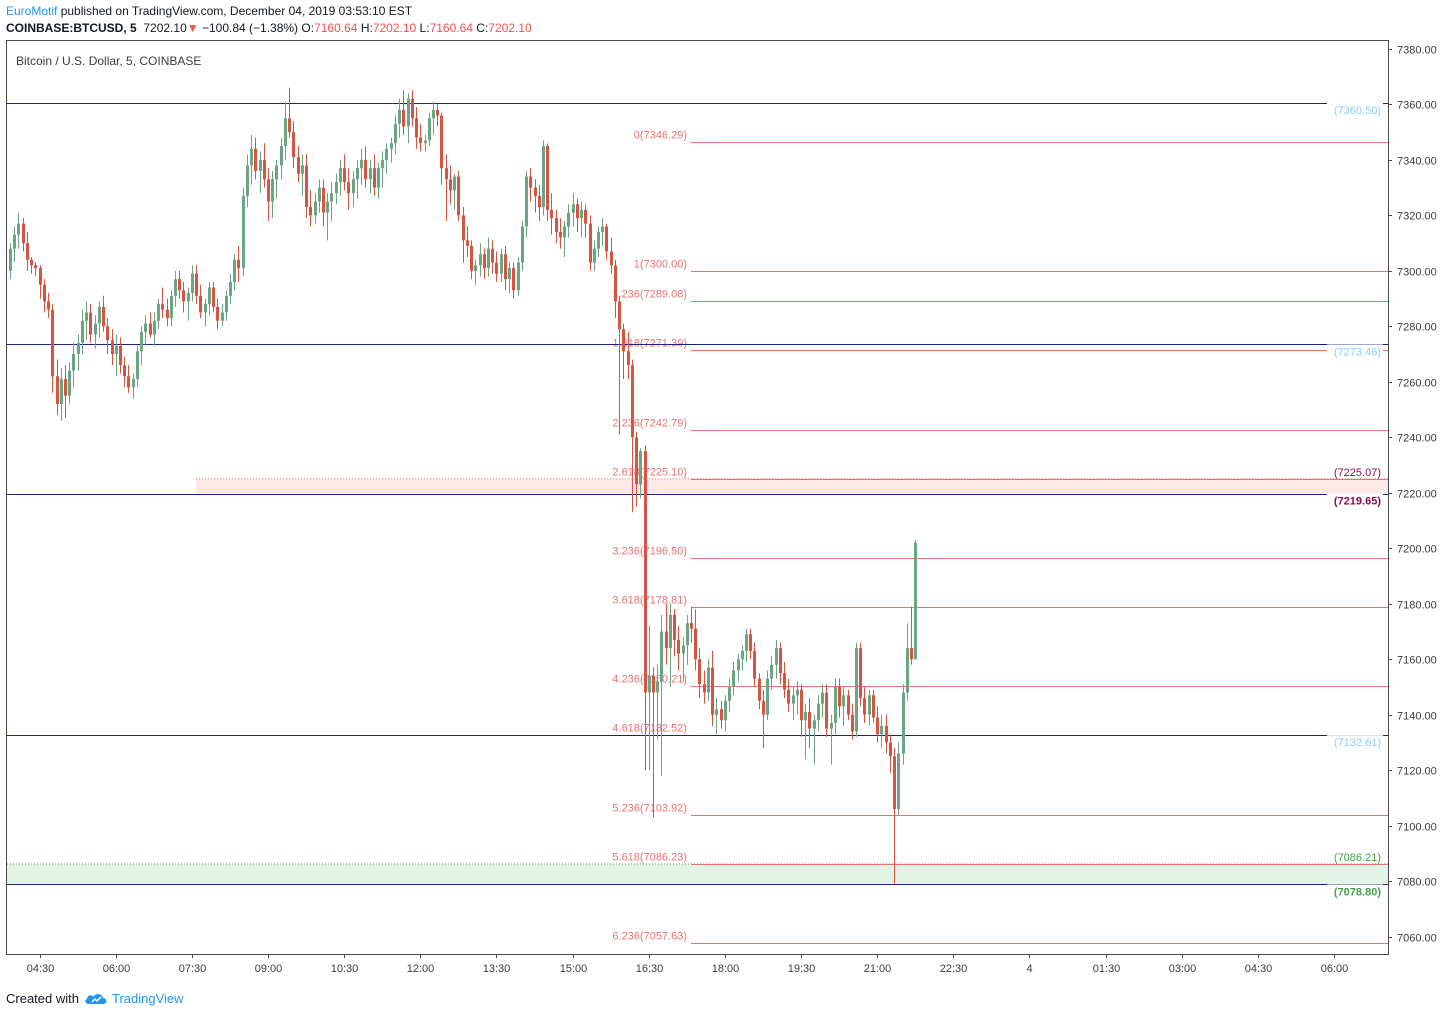 This screenshot has width=1452, height=1018. I want to click on close-label: C:, so click(482, 28).